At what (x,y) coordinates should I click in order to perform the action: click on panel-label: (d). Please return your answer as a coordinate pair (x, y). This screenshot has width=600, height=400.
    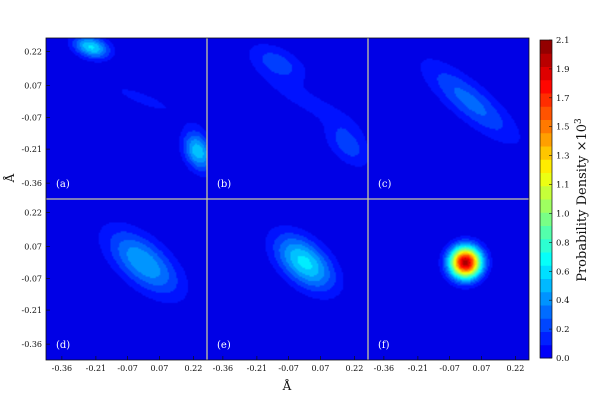
    Looking at the image, I should click on (63, 345).